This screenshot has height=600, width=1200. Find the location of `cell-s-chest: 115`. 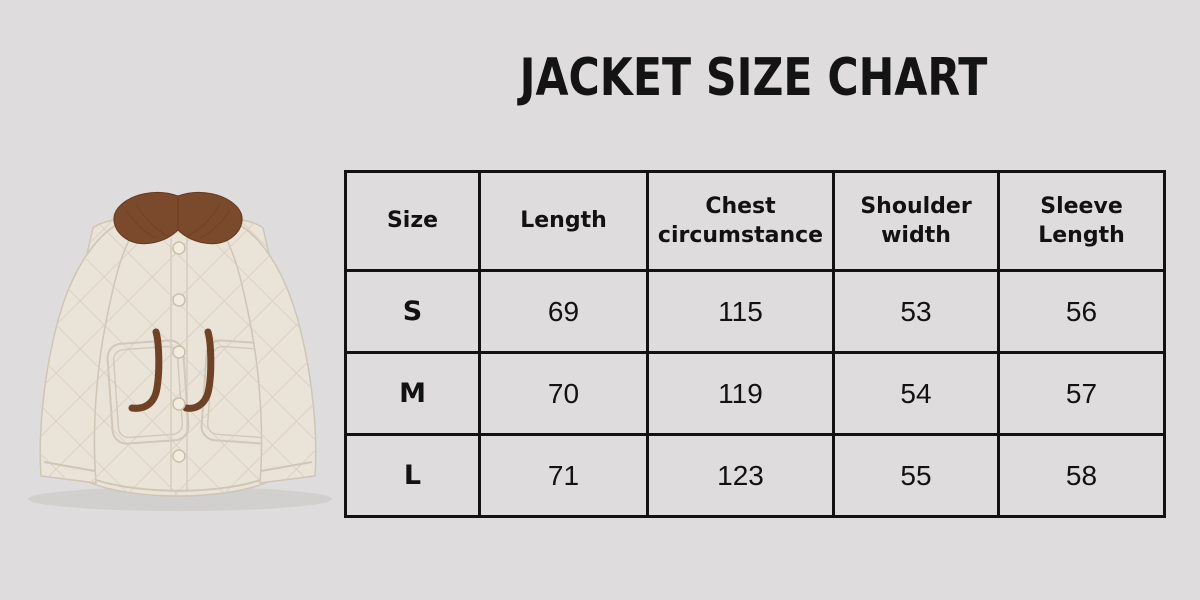

cell-s-chest: 115 is located at coordinates (740, 311).